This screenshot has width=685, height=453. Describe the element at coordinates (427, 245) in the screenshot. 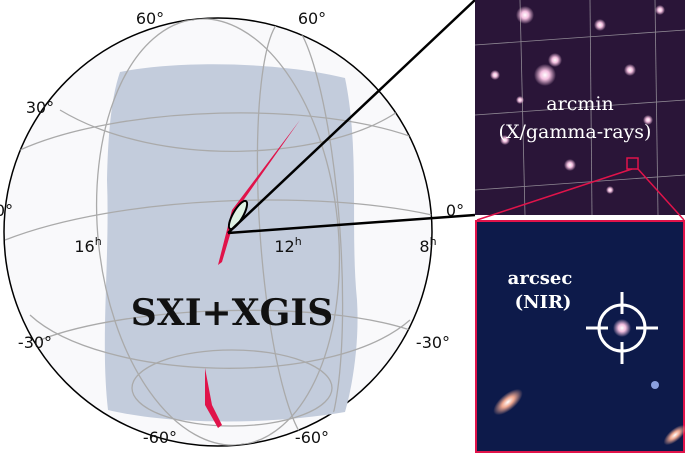

I see `ra-label: 8h` at that location.